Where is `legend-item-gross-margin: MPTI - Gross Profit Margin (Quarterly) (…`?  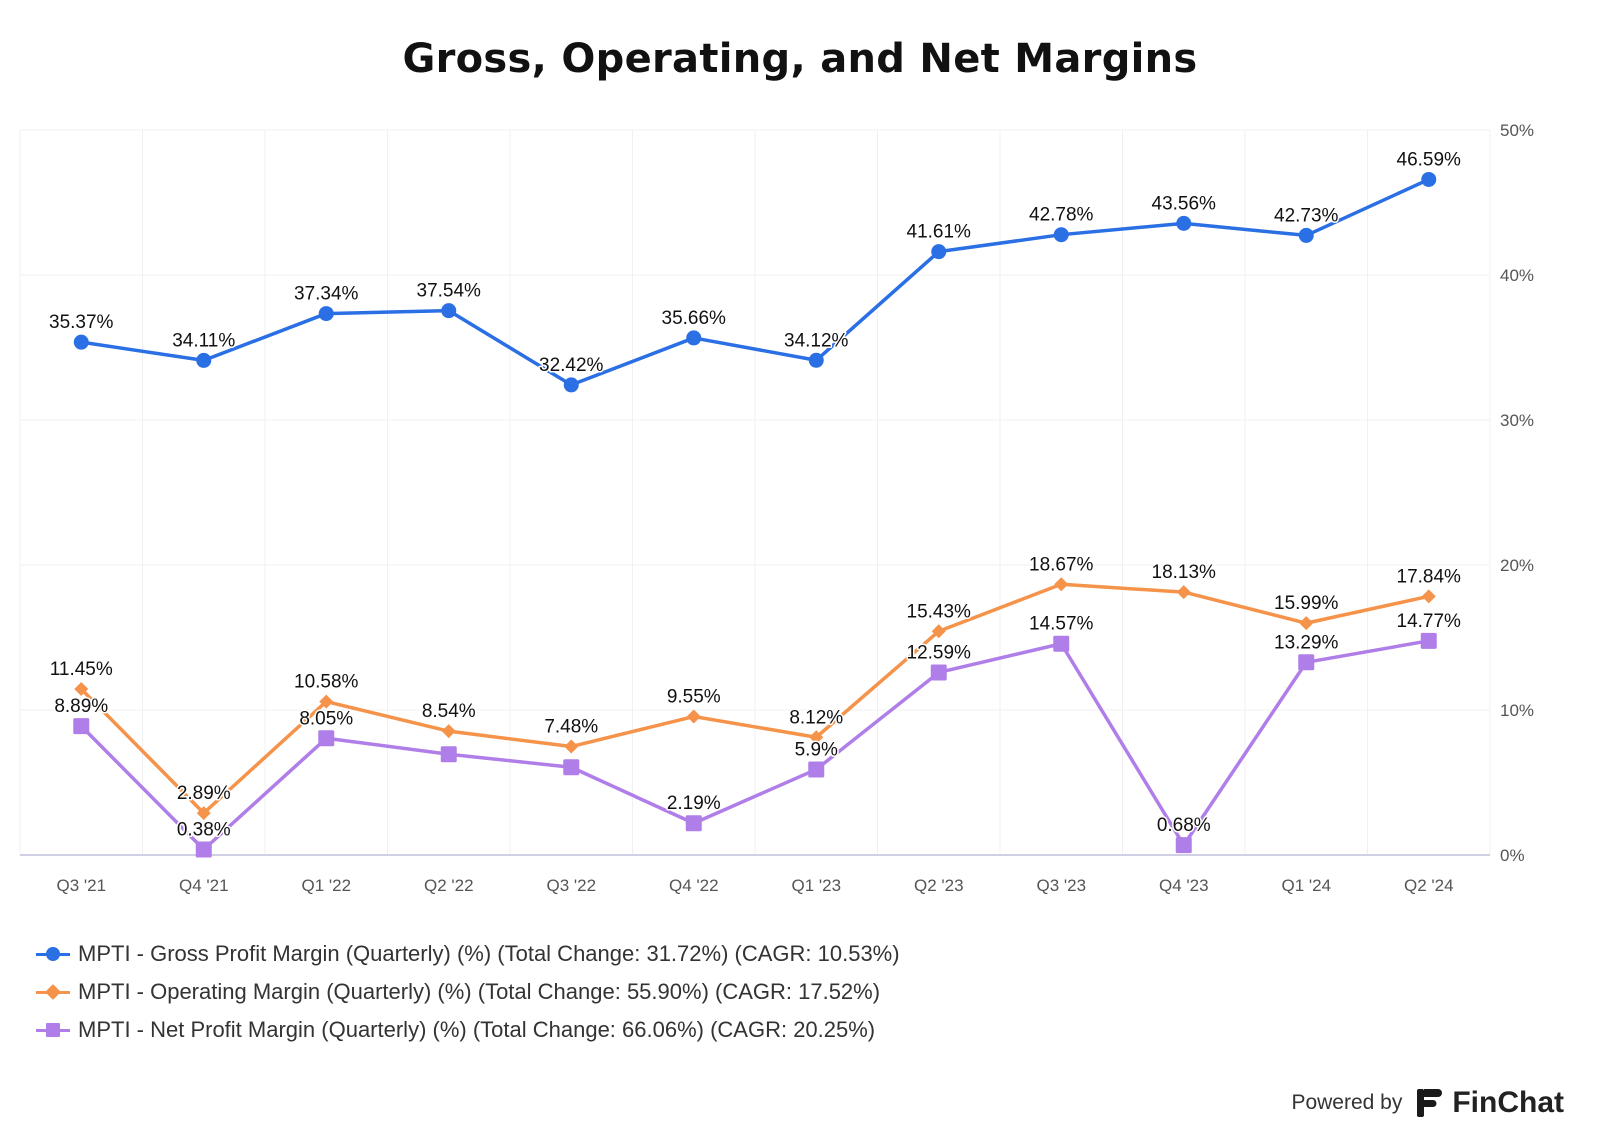
legend-item-gross-margin: MPTI - Gross Profit Margin (Quarterly) (… is located at coordinates (468, 954).